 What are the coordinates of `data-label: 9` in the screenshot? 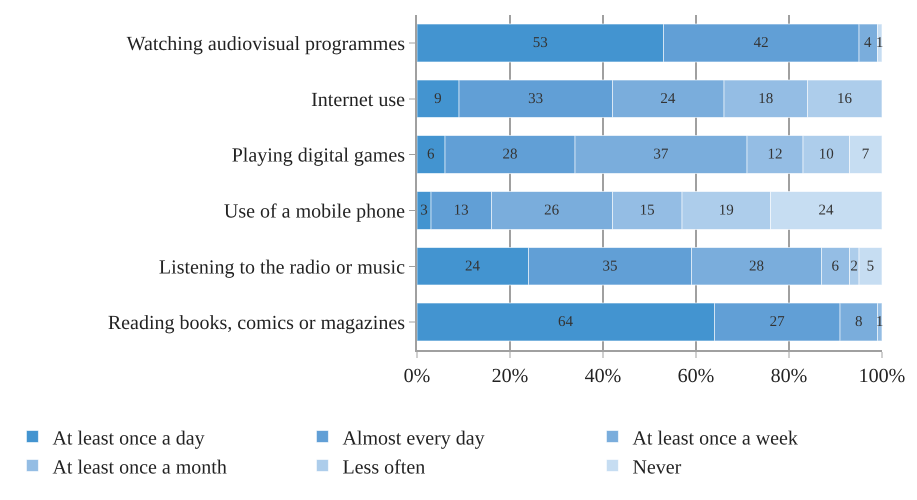 It's located at (438, 98).